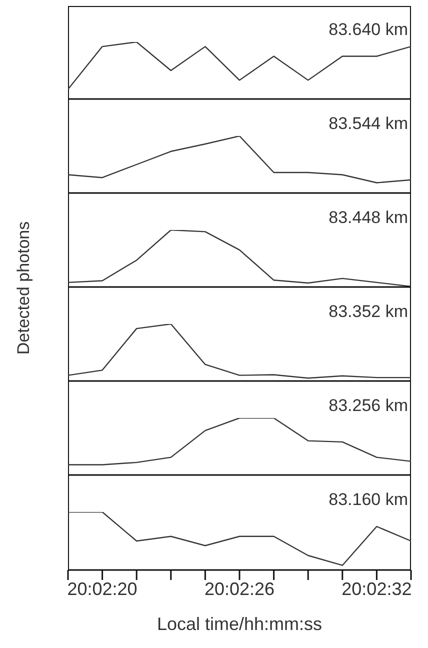 The width and height of the screenshot is (428, 648). I want to click on text: 83.256 km, so click(368, 406).